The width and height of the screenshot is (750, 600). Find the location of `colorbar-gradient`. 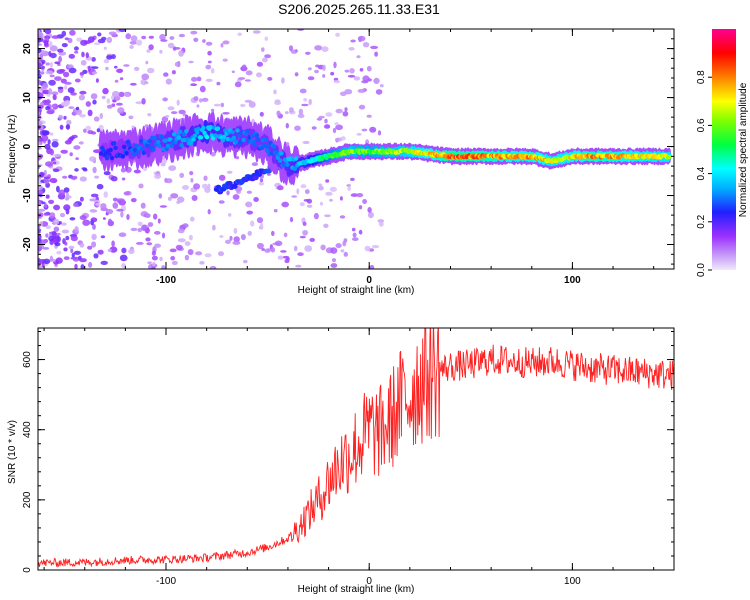

colorbar-gradient is located at coordinates (724, 149).